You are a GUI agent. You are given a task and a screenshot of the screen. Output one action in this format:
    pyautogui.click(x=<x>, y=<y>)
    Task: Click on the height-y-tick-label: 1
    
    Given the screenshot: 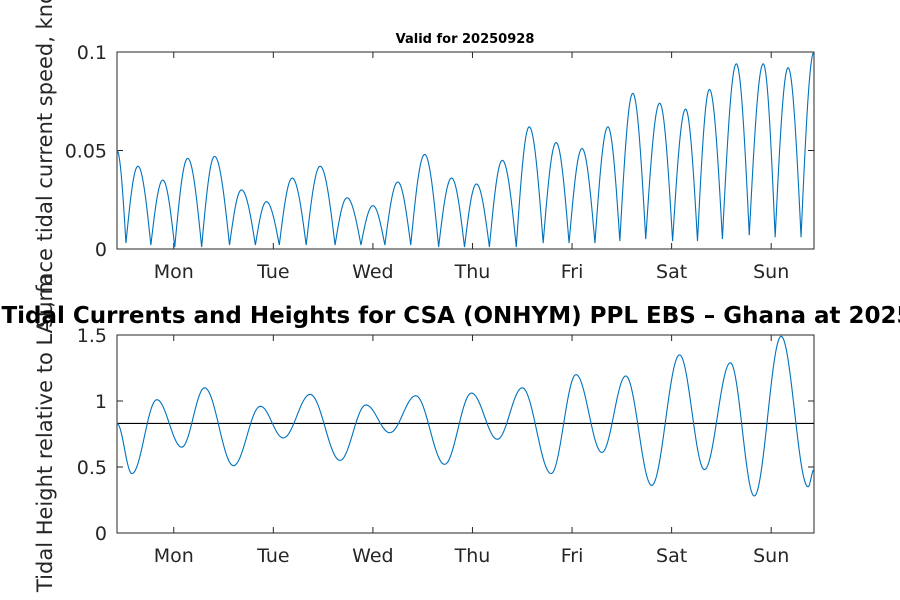 What is the action you would take?
    pyautogui.click(x=101, y=402)
    